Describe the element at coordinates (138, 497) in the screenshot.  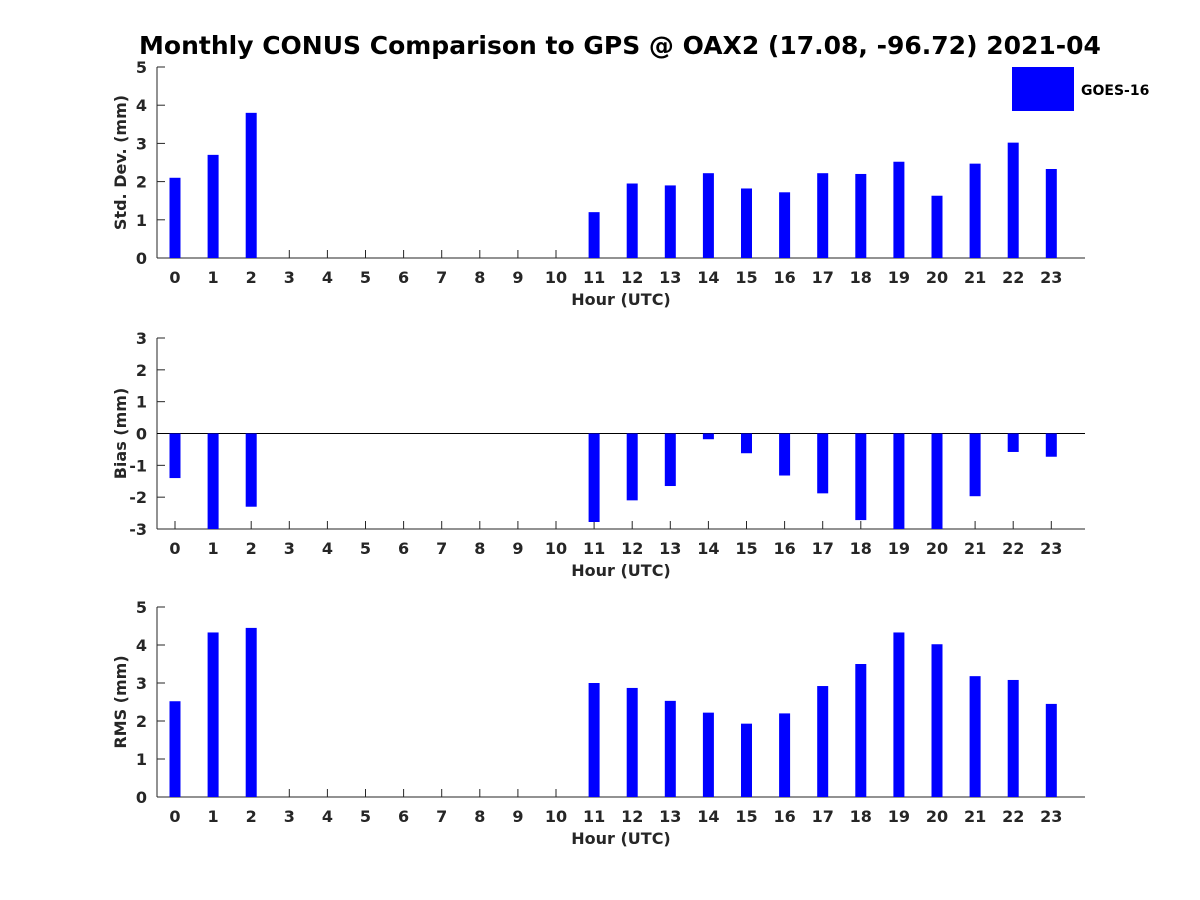
I see `y-tick-label: -2` at that location.